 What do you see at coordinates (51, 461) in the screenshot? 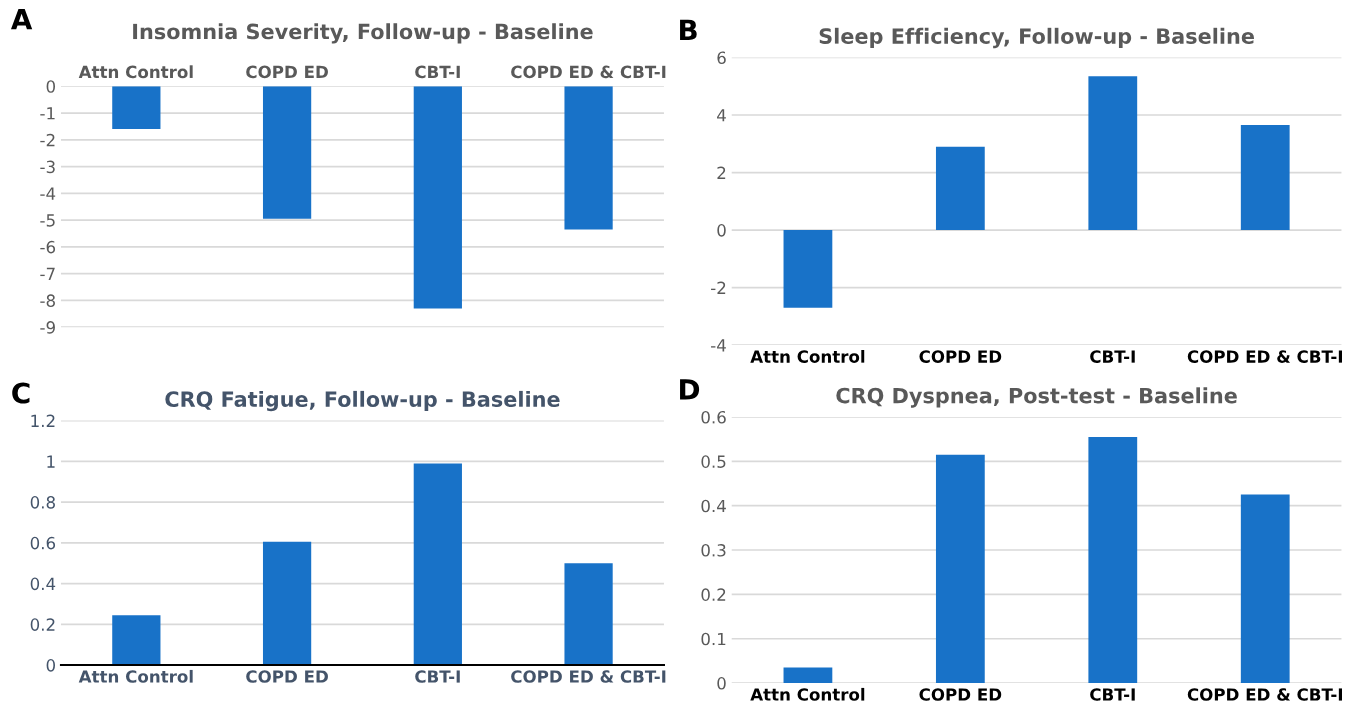
I see `y-tick-label: 1` at bounding box center [51, 461].